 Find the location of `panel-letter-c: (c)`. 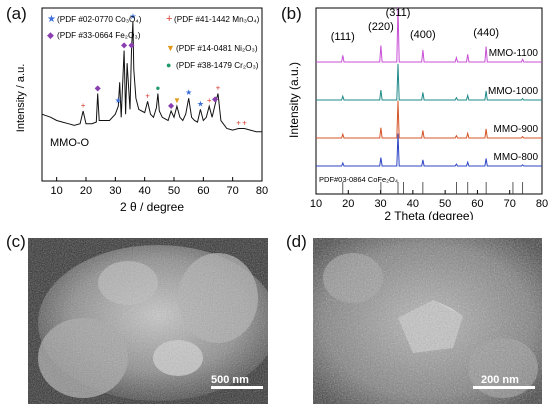

panel-letter-c: (c) is located at coordinates (16, 241).